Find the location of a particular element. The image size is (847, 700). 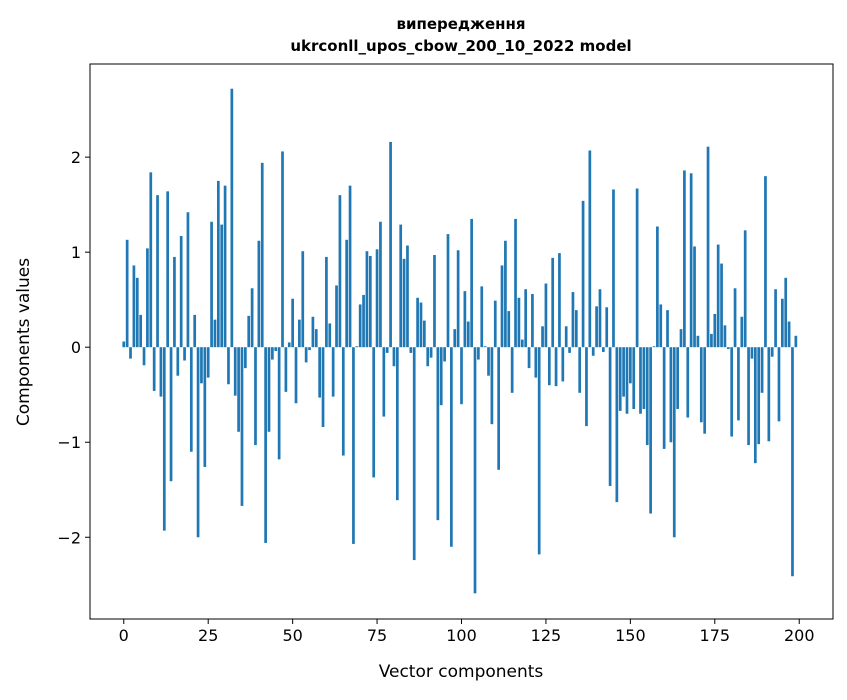

x-tick-label: 75 is located at coordinates (377, 635).